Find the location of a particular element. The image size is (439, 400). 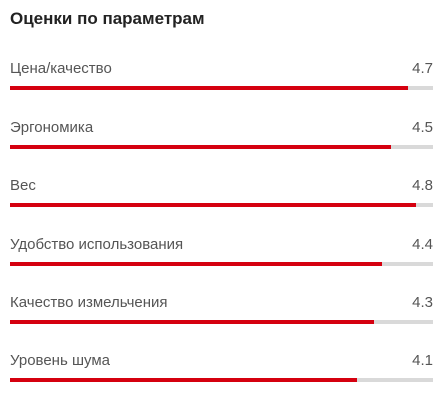

rating-label: Удобство использования is located at coordinates (97, 244).